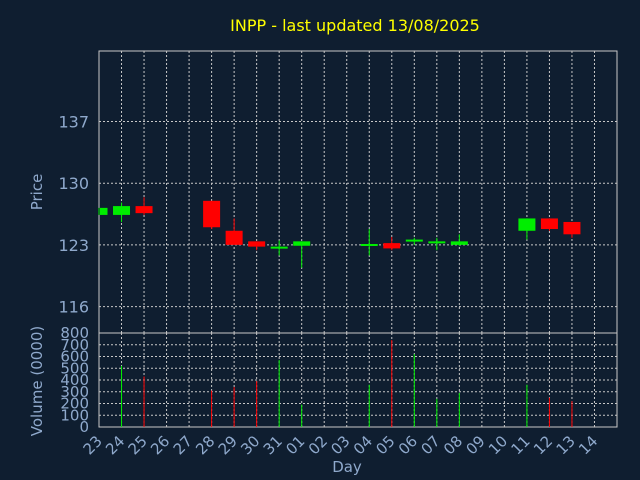 The height and width of the screenshot is (480, 640). What do you see at coordinates (74, 380) in the screenshot?
I see `volume-tick-label: 400` at bounding box center [74, 380].